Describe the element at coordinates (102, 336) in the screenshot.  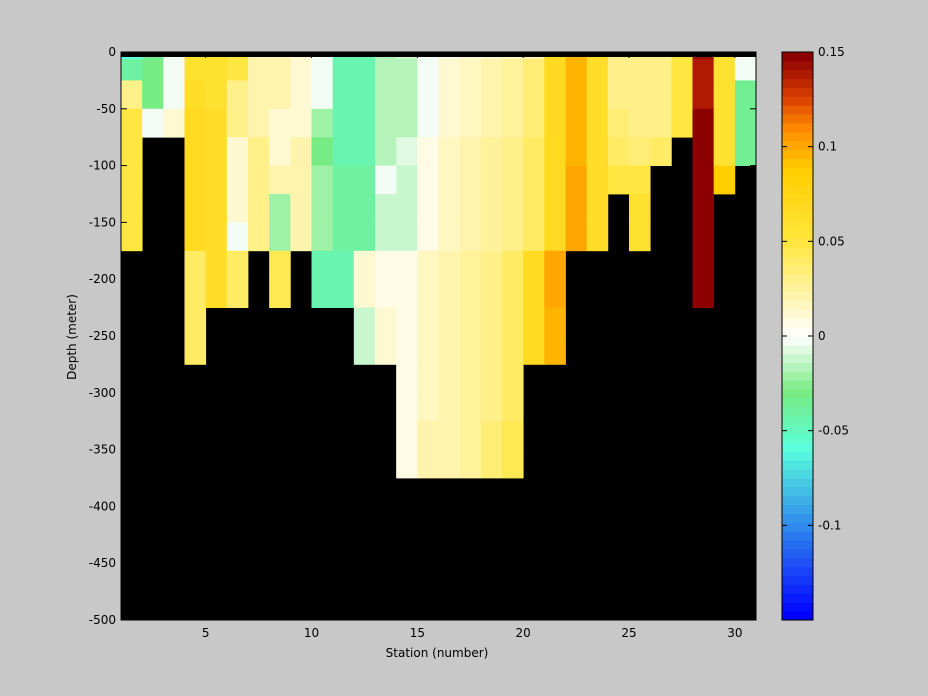
I see `y-tick-label: -250` at that location.